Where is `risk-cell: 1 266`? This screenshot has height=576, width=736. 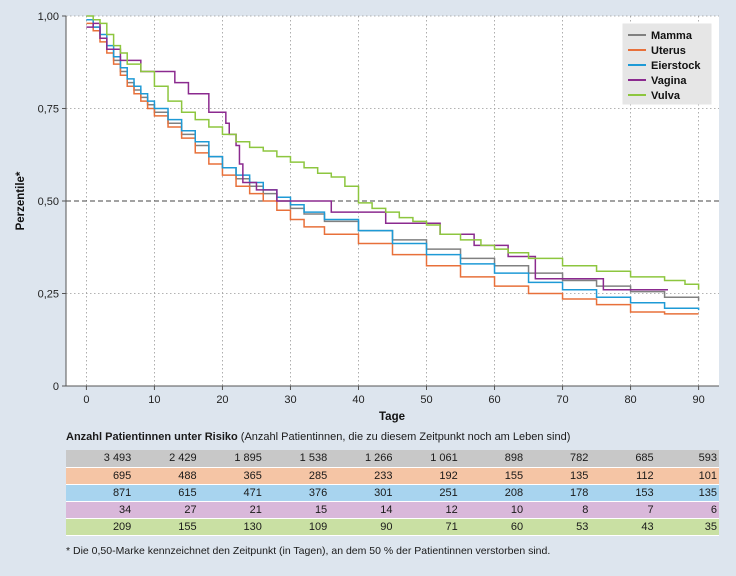 risk-cell: 1 266 is located at coordinates (360, 459).